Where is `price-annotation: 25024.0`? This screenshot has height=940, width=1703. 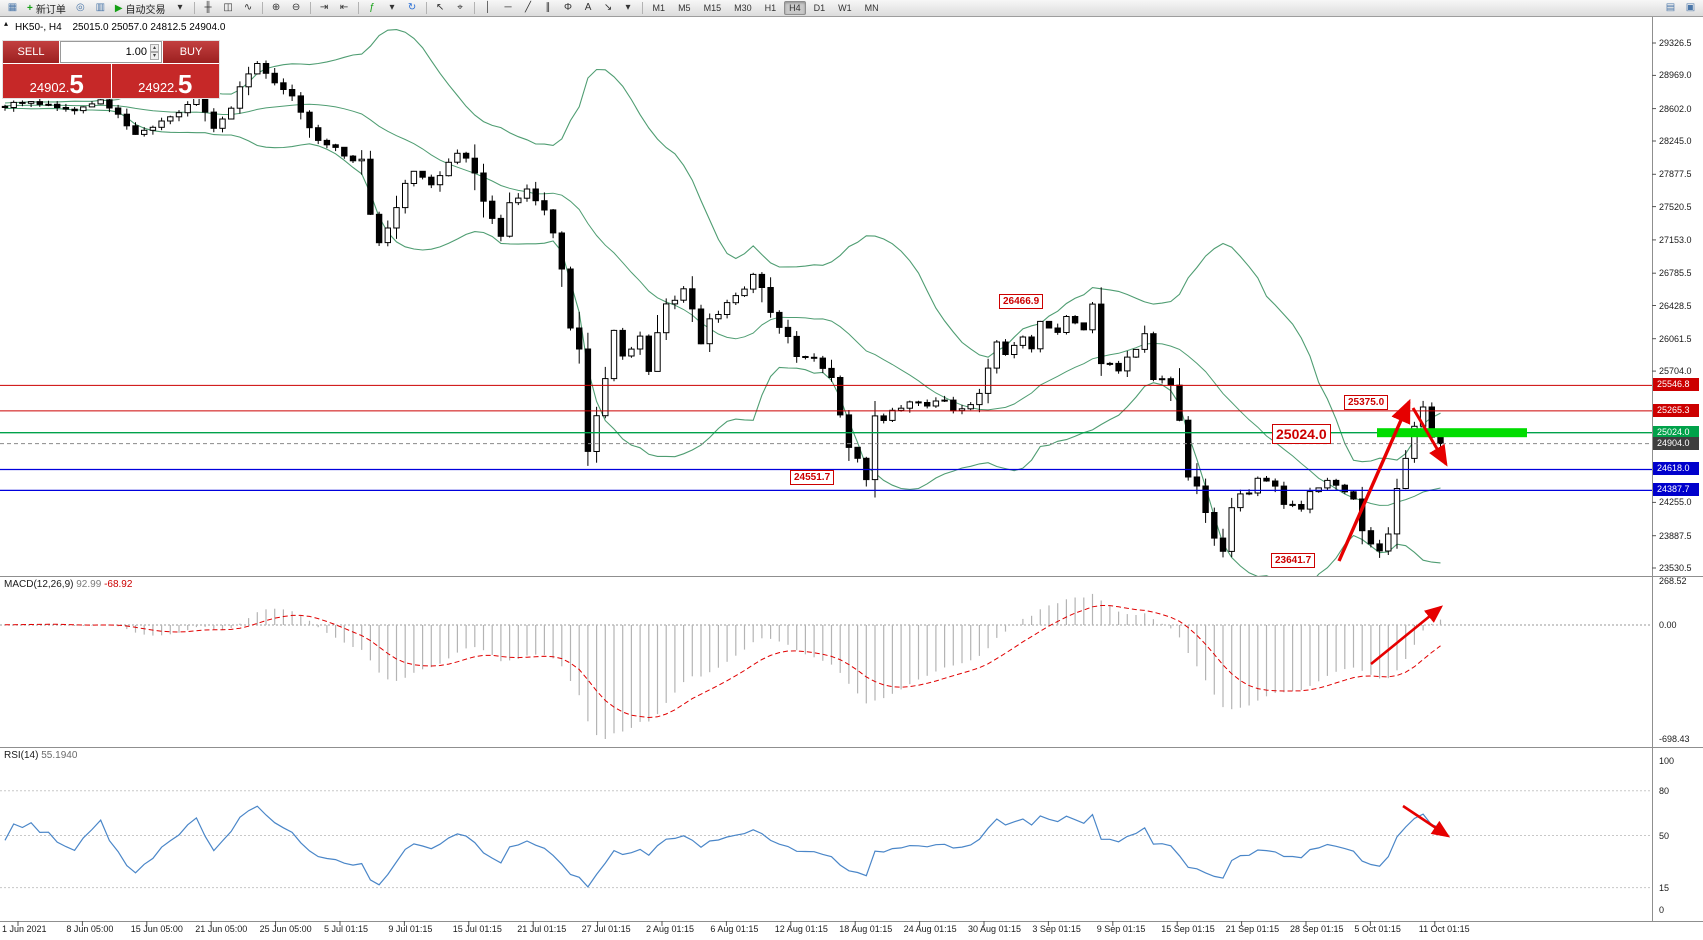 price-annotation: 25024.0 is located at coordinates (1301, 434).